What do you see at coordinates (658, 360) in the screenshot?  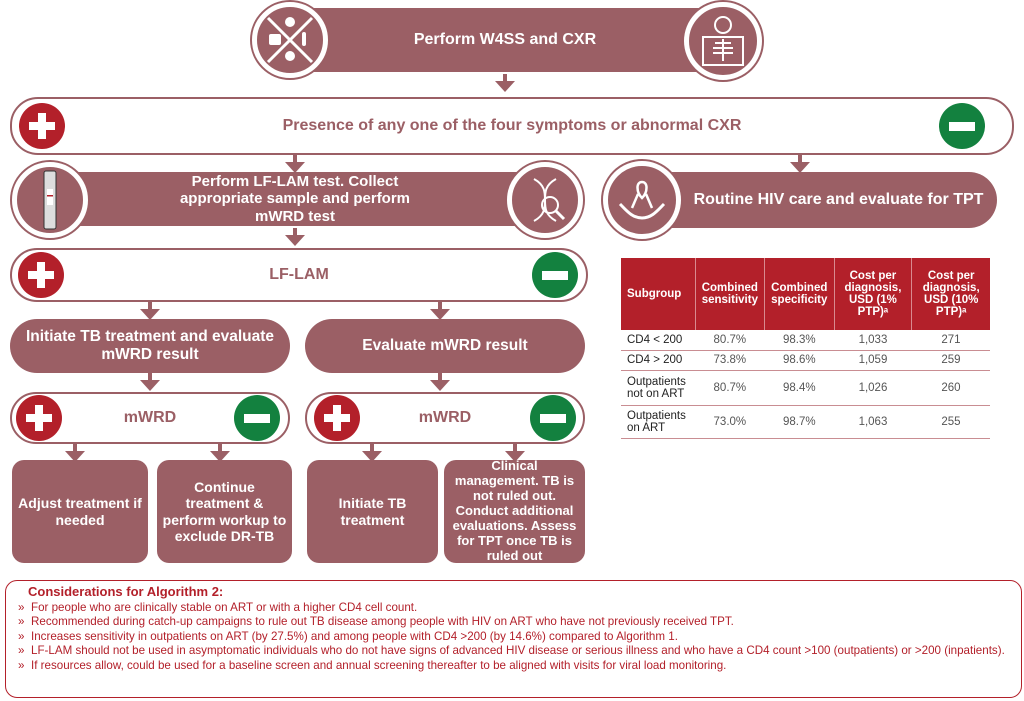 I see `table-cell: CD4 > 200` at bounding box center [658, 360].